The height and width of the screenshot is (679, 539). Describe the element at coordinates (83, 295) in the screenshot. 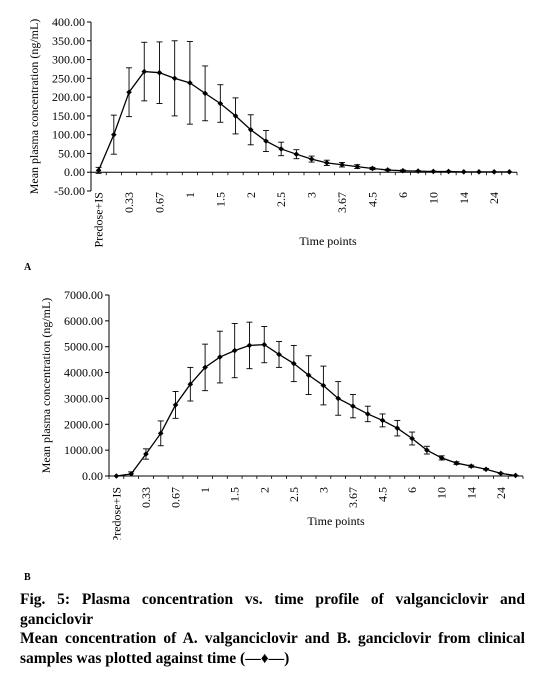

I see `y-tick-label: 7000.00` at that location.